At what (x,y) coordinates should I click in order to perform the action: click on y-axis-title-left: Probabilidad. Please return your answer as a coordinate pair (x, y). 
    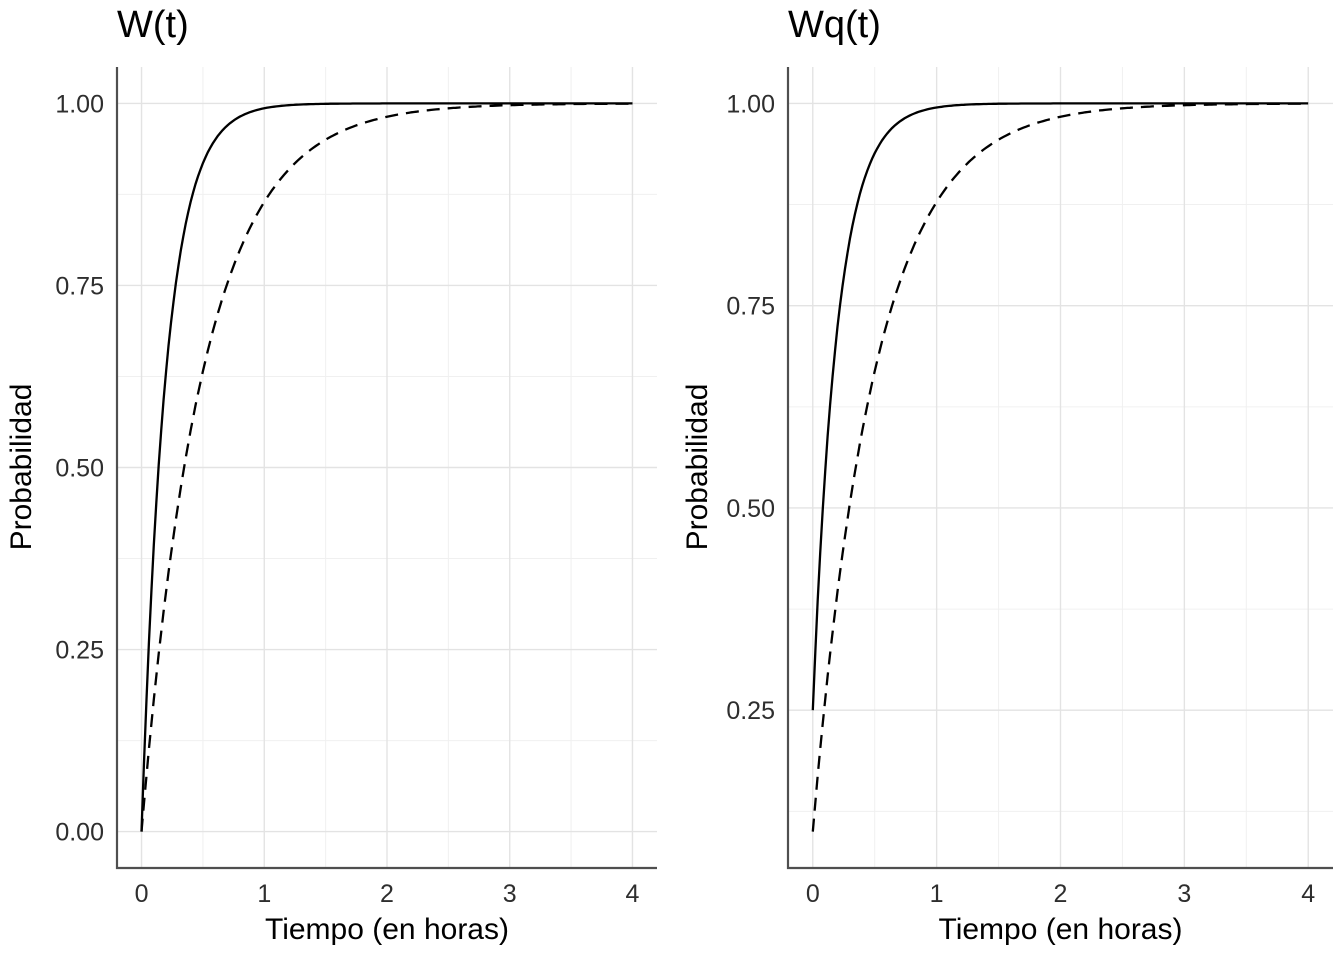
    Looking at the image, I should click on (21, 467).